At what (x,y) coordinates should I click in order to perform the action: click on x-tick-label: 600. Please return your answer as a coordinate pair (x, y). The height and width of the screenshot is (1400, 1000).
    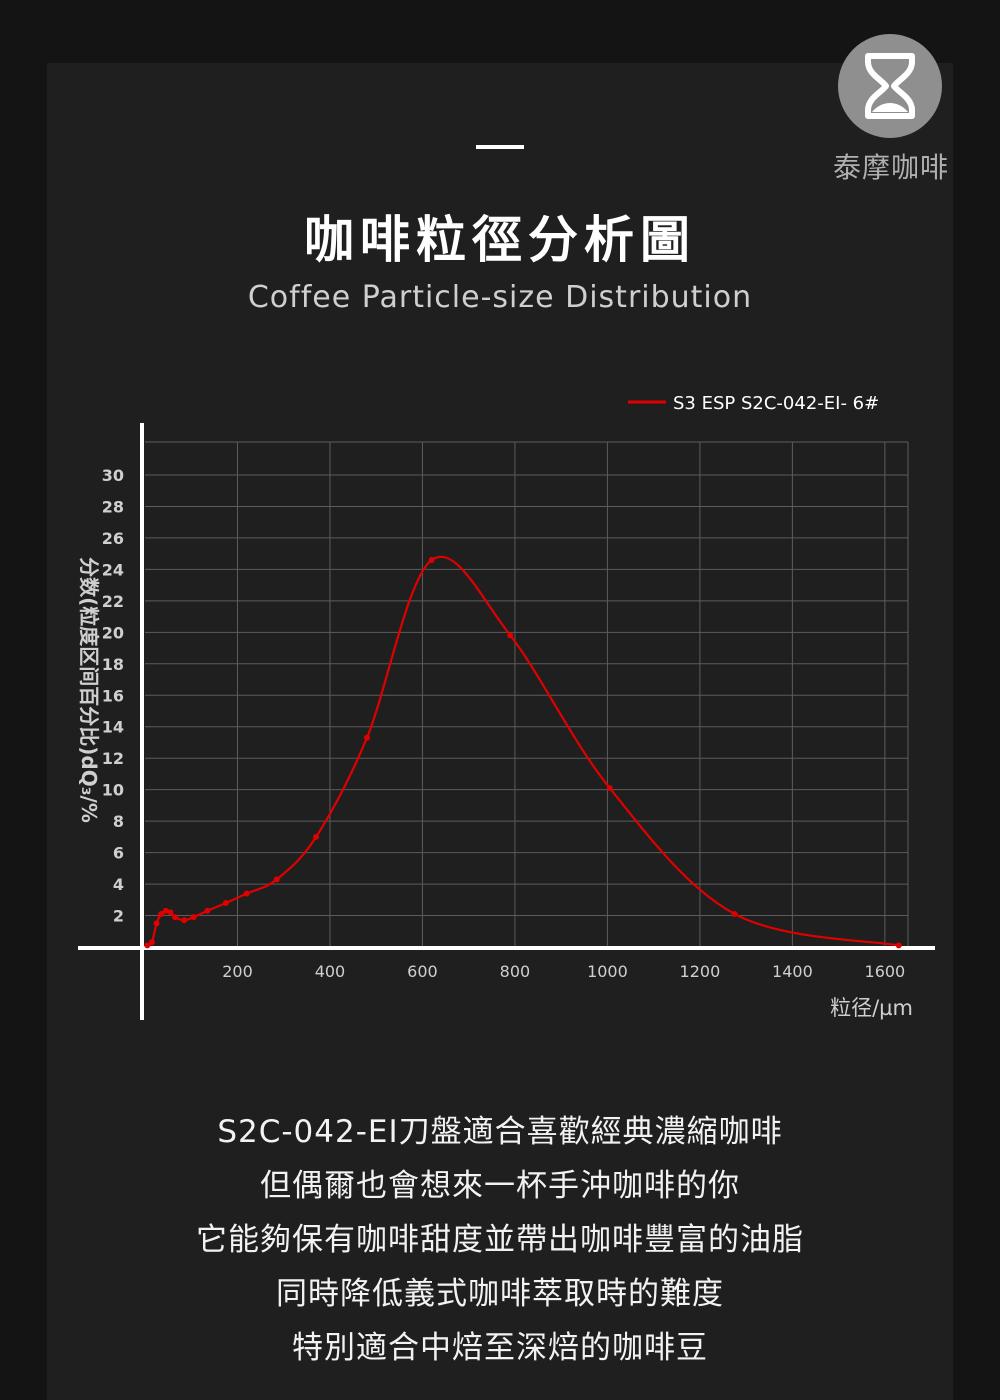
    Looking at the image, I should click on (422, 971).